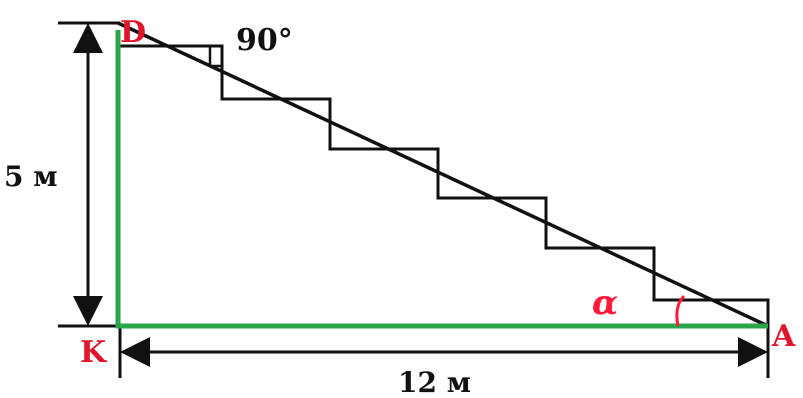 The height and width of the screenshot is (398, 803). I want to click on vertex-label-k: K, so click(93, 352).